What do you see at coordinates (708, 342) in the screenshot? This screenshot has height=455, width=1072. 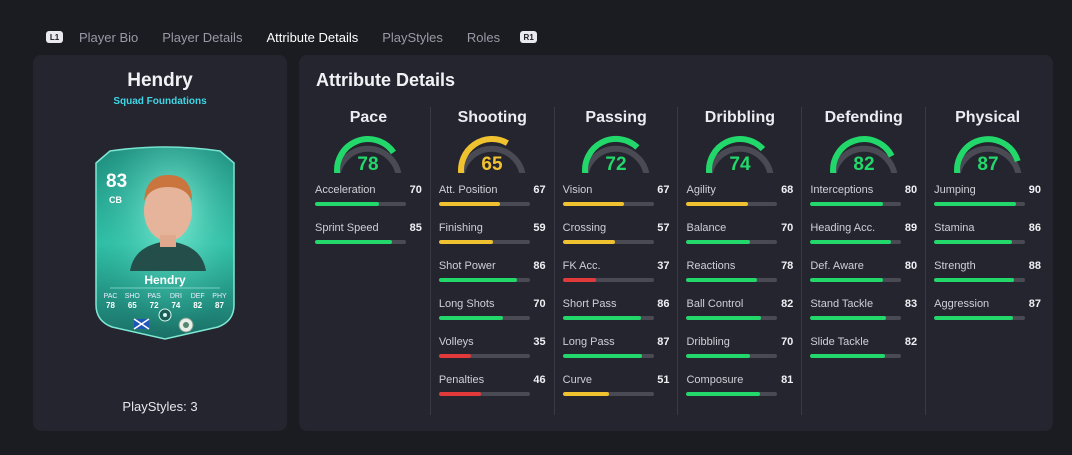 I see `attribute-label: Dribbling` at bounding box center [708, 342].